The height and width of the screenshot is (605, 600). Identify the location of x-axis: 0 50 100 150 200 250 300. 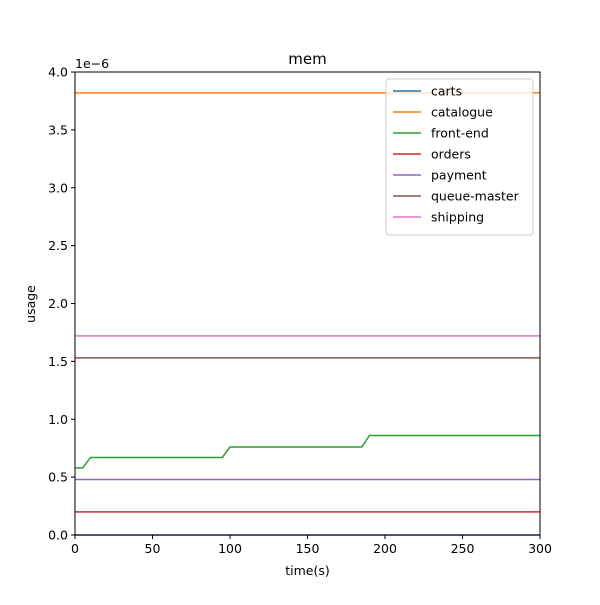
(311, 545).